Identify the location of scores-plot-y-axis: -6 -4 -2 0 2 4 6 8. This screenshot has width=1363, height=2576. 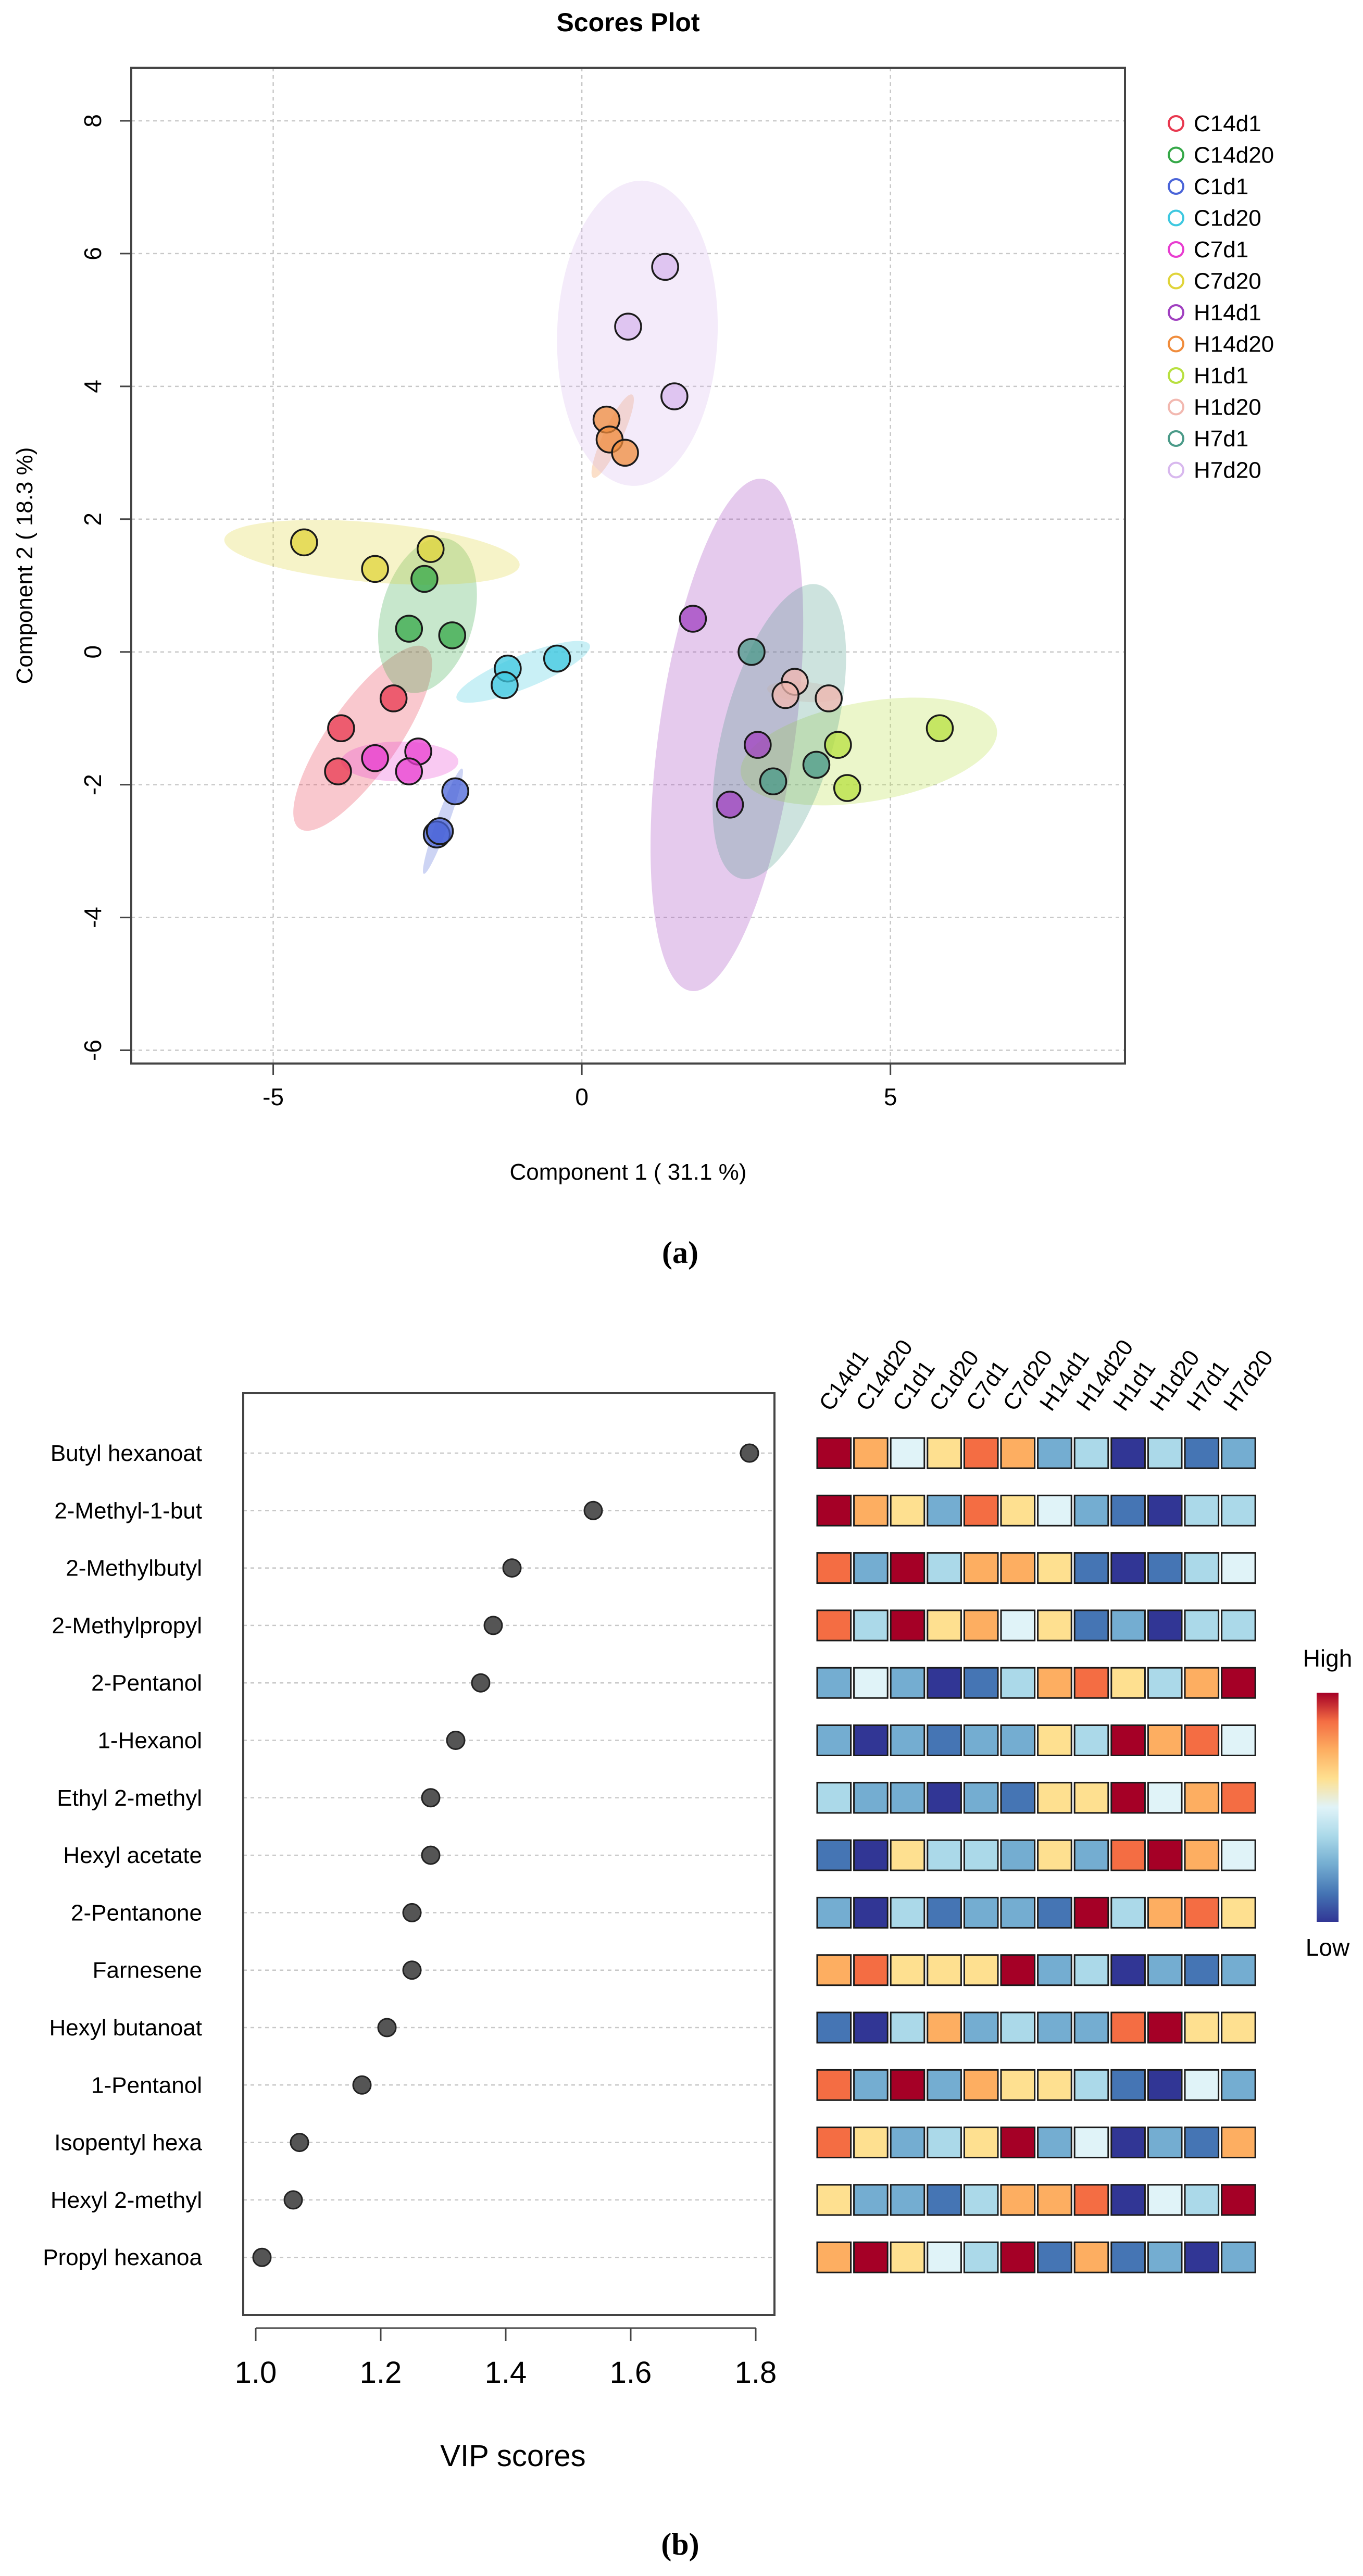
(105, 587).